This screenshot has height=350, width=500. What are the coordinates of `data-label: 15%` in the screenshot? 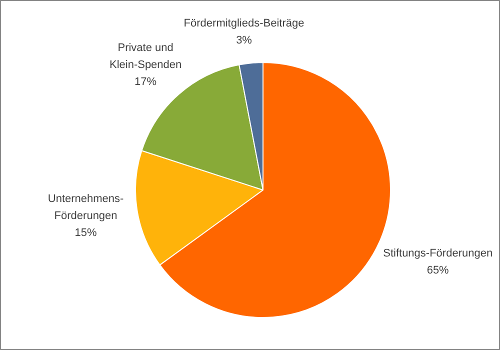 It's located at (86, 233).